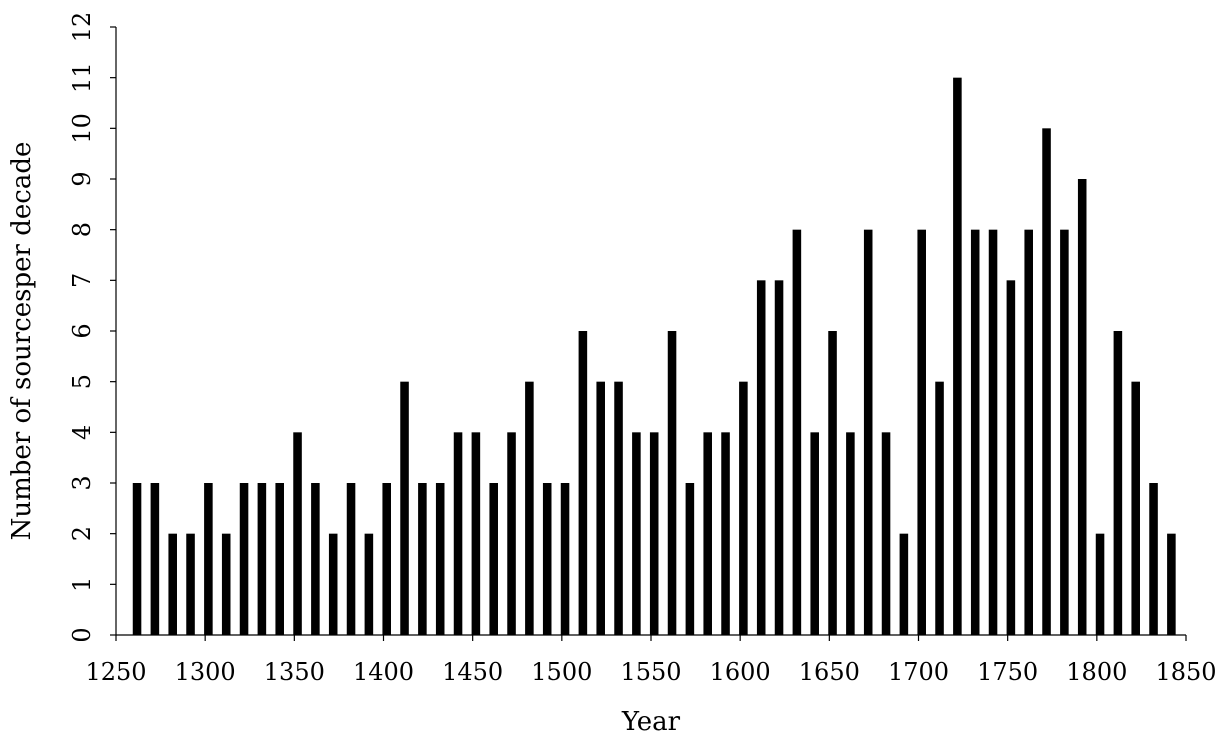 The image size is (1226, 742). What do you see at coordinates (1007, 672) in the screenshot?
I see `x-tick-label: 1750` at bounding box center [1007, 672].